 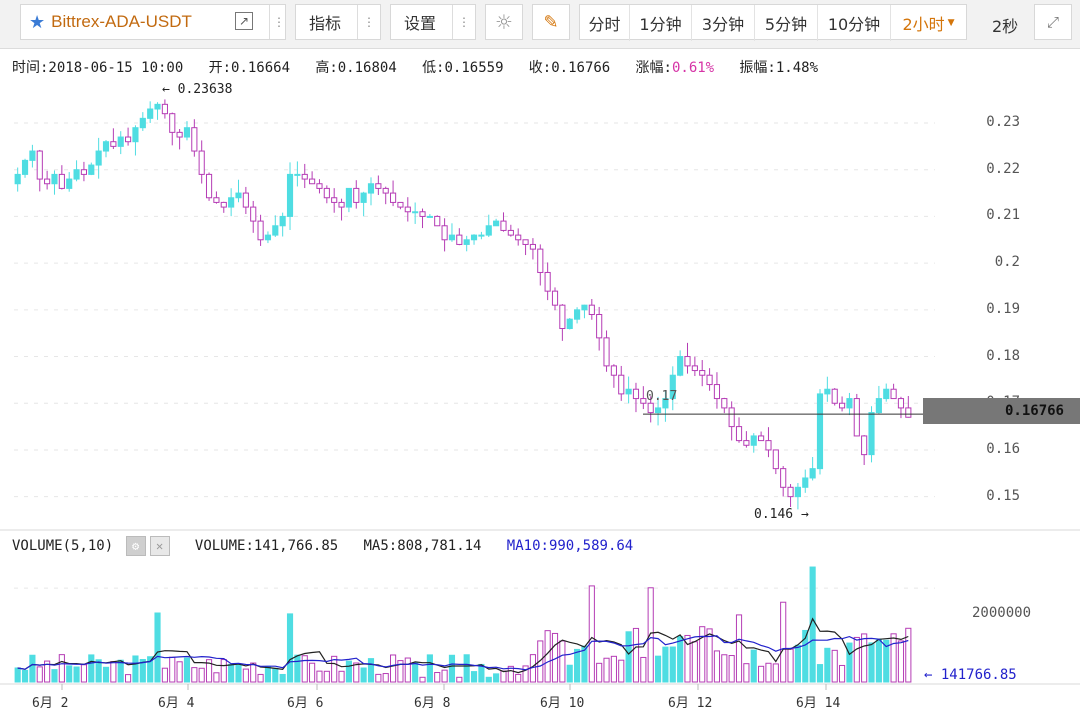 I want to click on tab-1min: 1分钟, so click(x=661, y=23).